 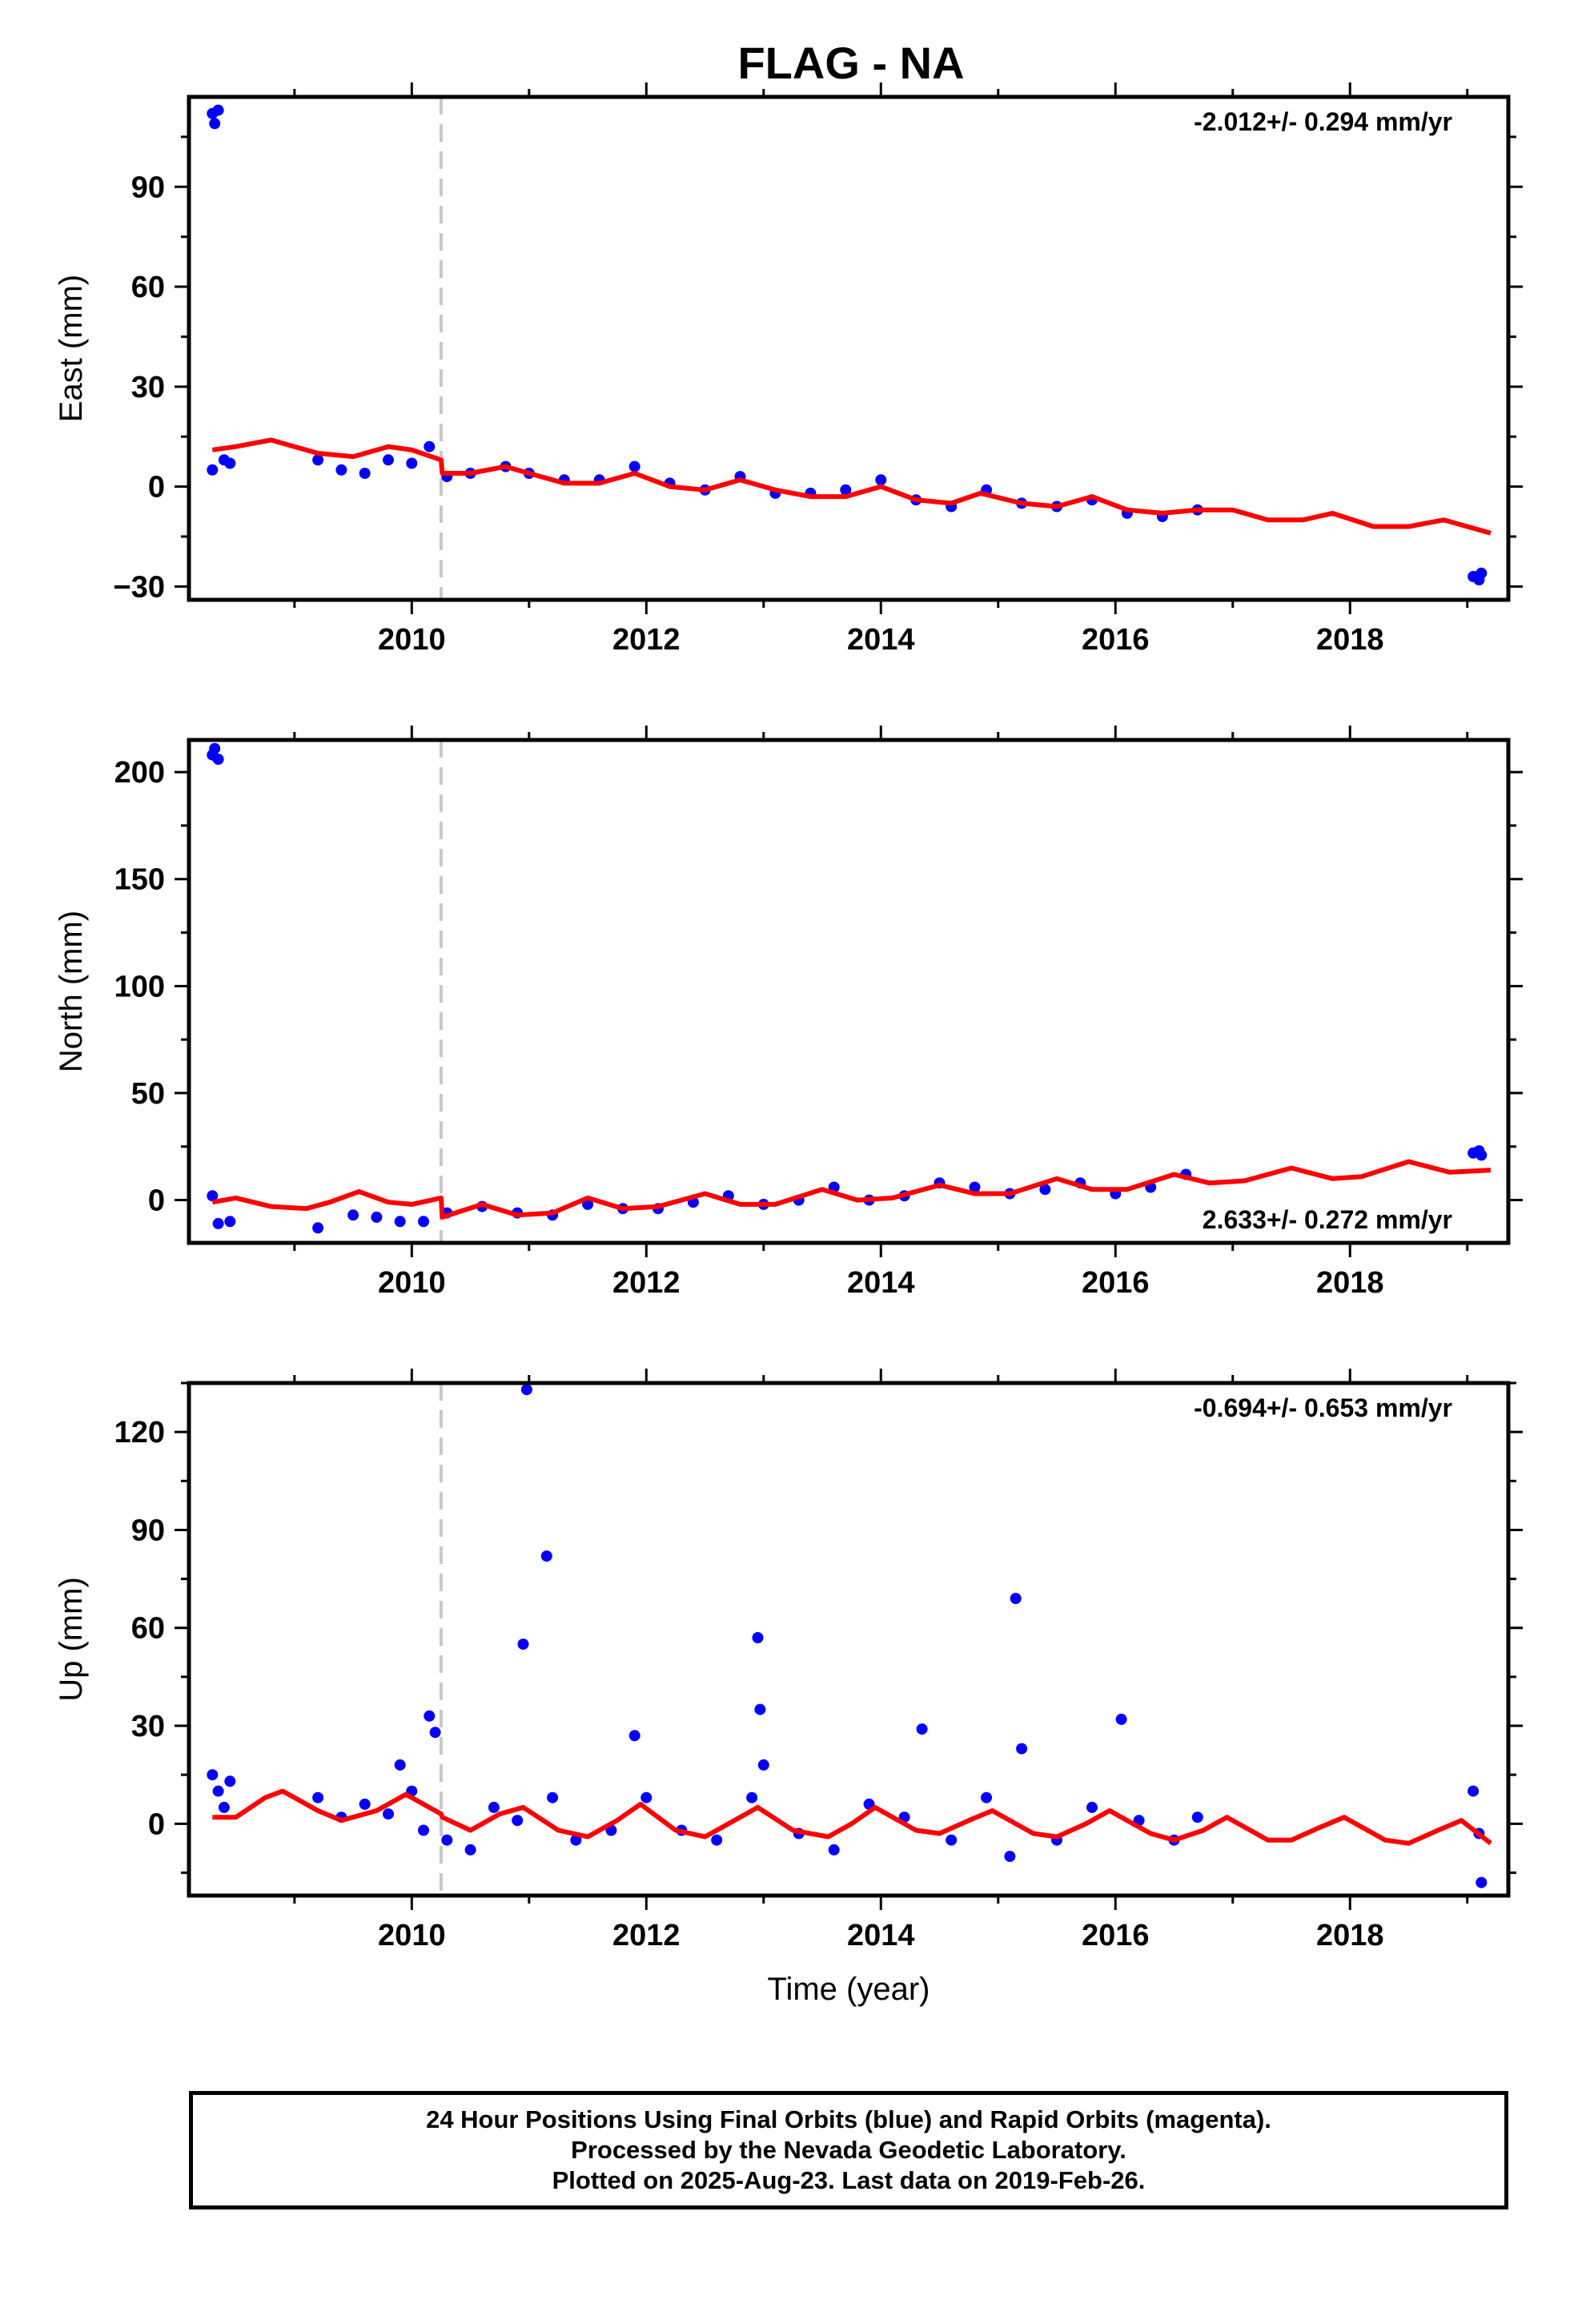 What do you see at coordinates (1328, 1219) in the screenshot?
I see `velocity-label: 2.633+/- 0.272 mm/yr` at bounding box center [1328, 1219].